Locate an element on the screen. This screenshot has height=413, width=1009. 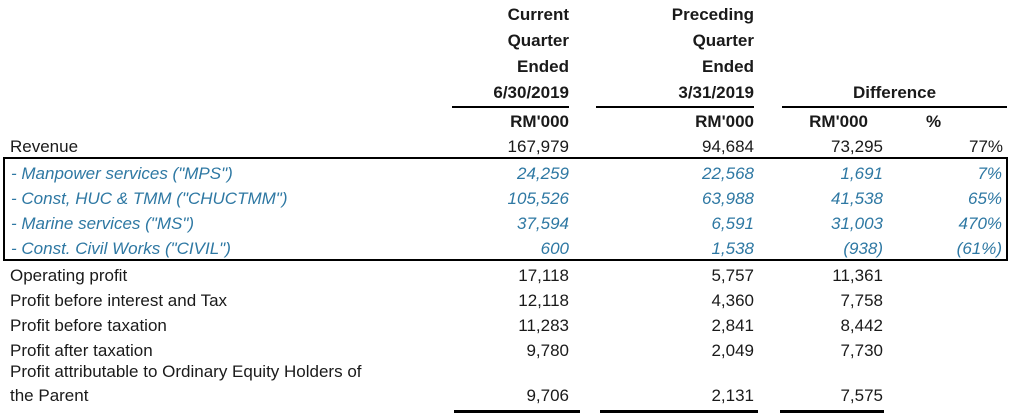
unit-preceding: RM'000 is located at coordinates (724, 121).